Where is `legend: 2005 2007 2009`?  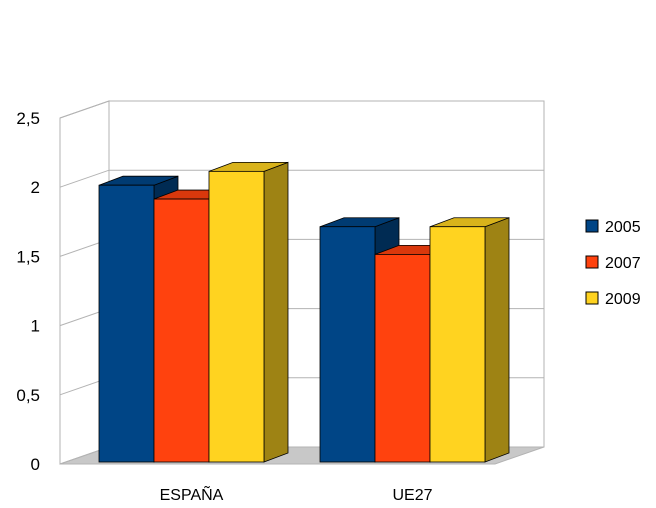
legend: 2005 2007 2009 is located at coordinates (613, 263).